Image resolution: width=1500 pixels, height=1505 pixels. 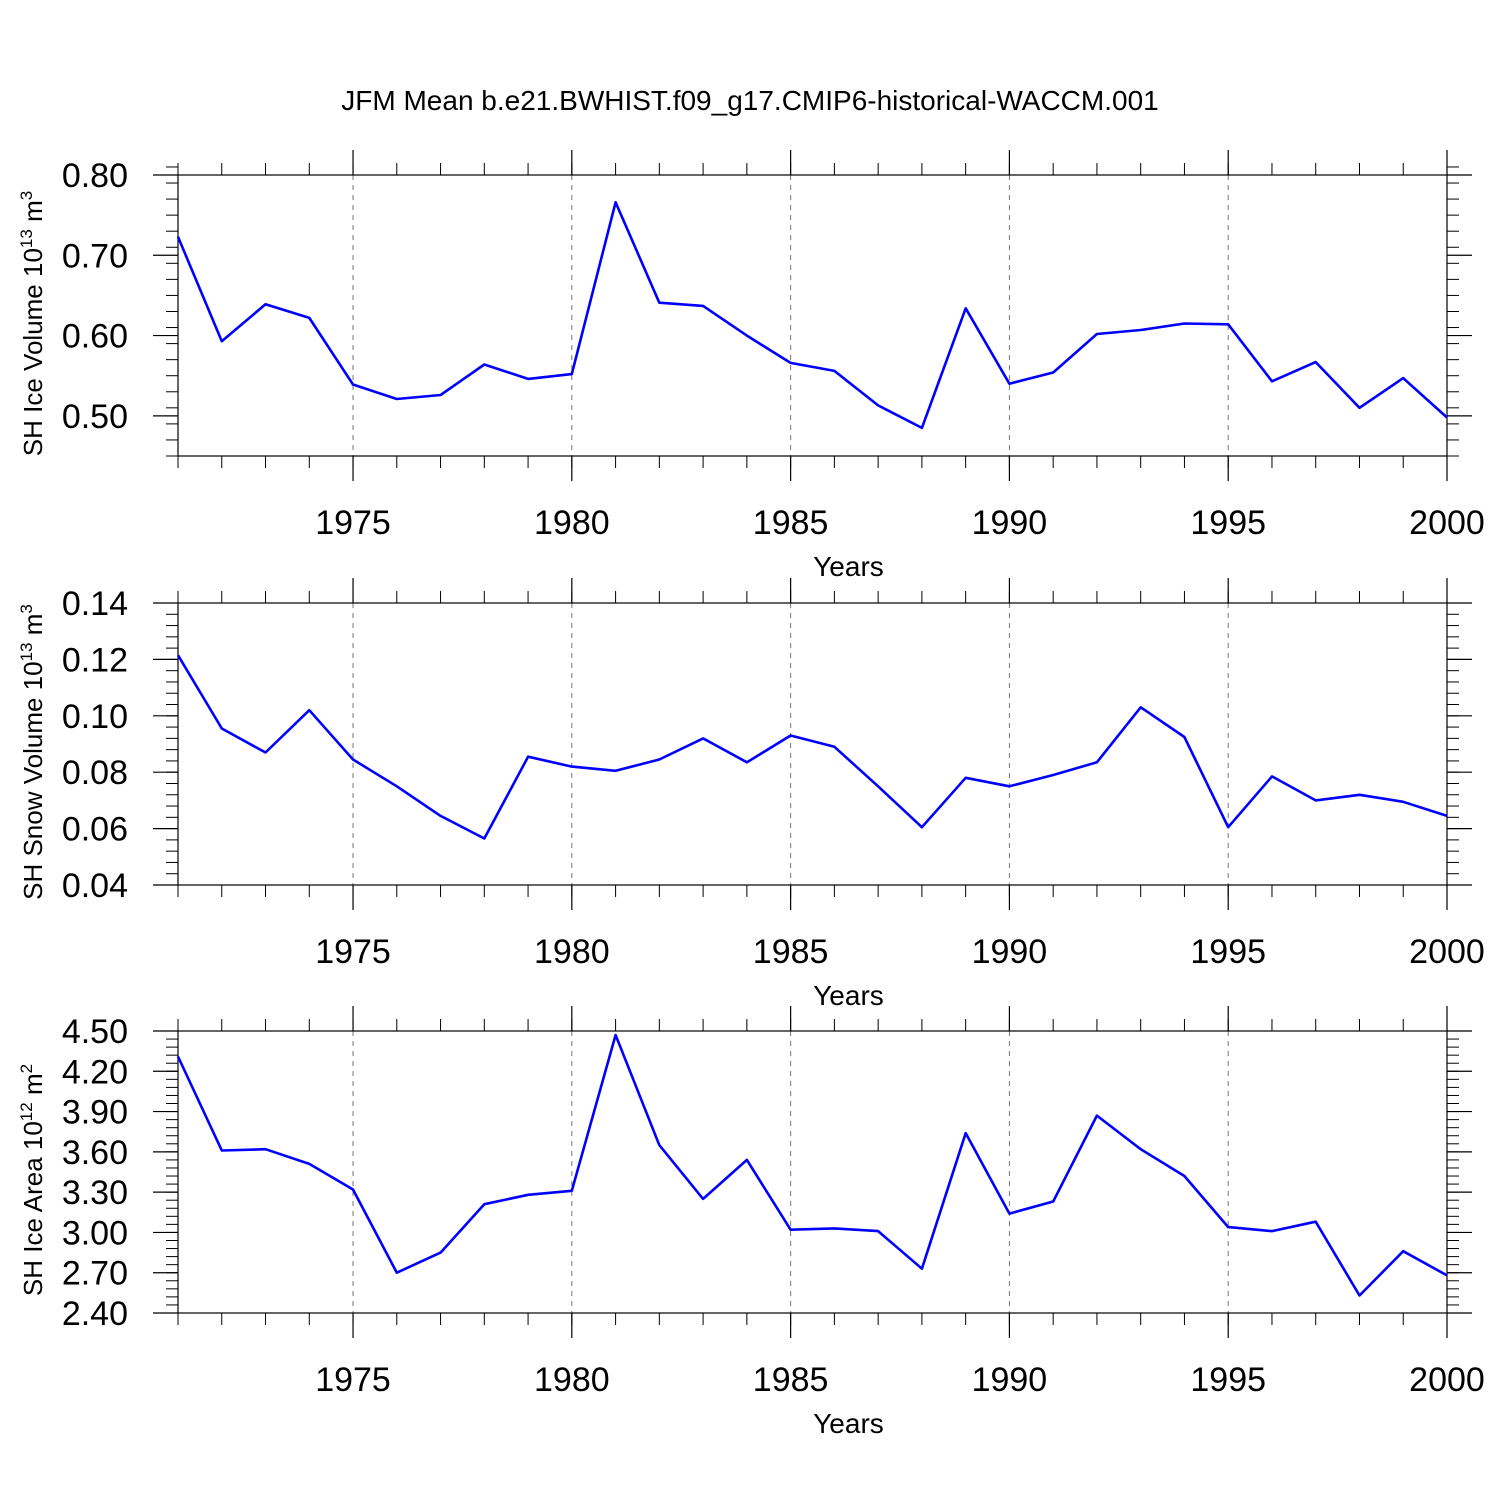 I want to click on y-tick-label: 0.70, so click(x=95, y=256).